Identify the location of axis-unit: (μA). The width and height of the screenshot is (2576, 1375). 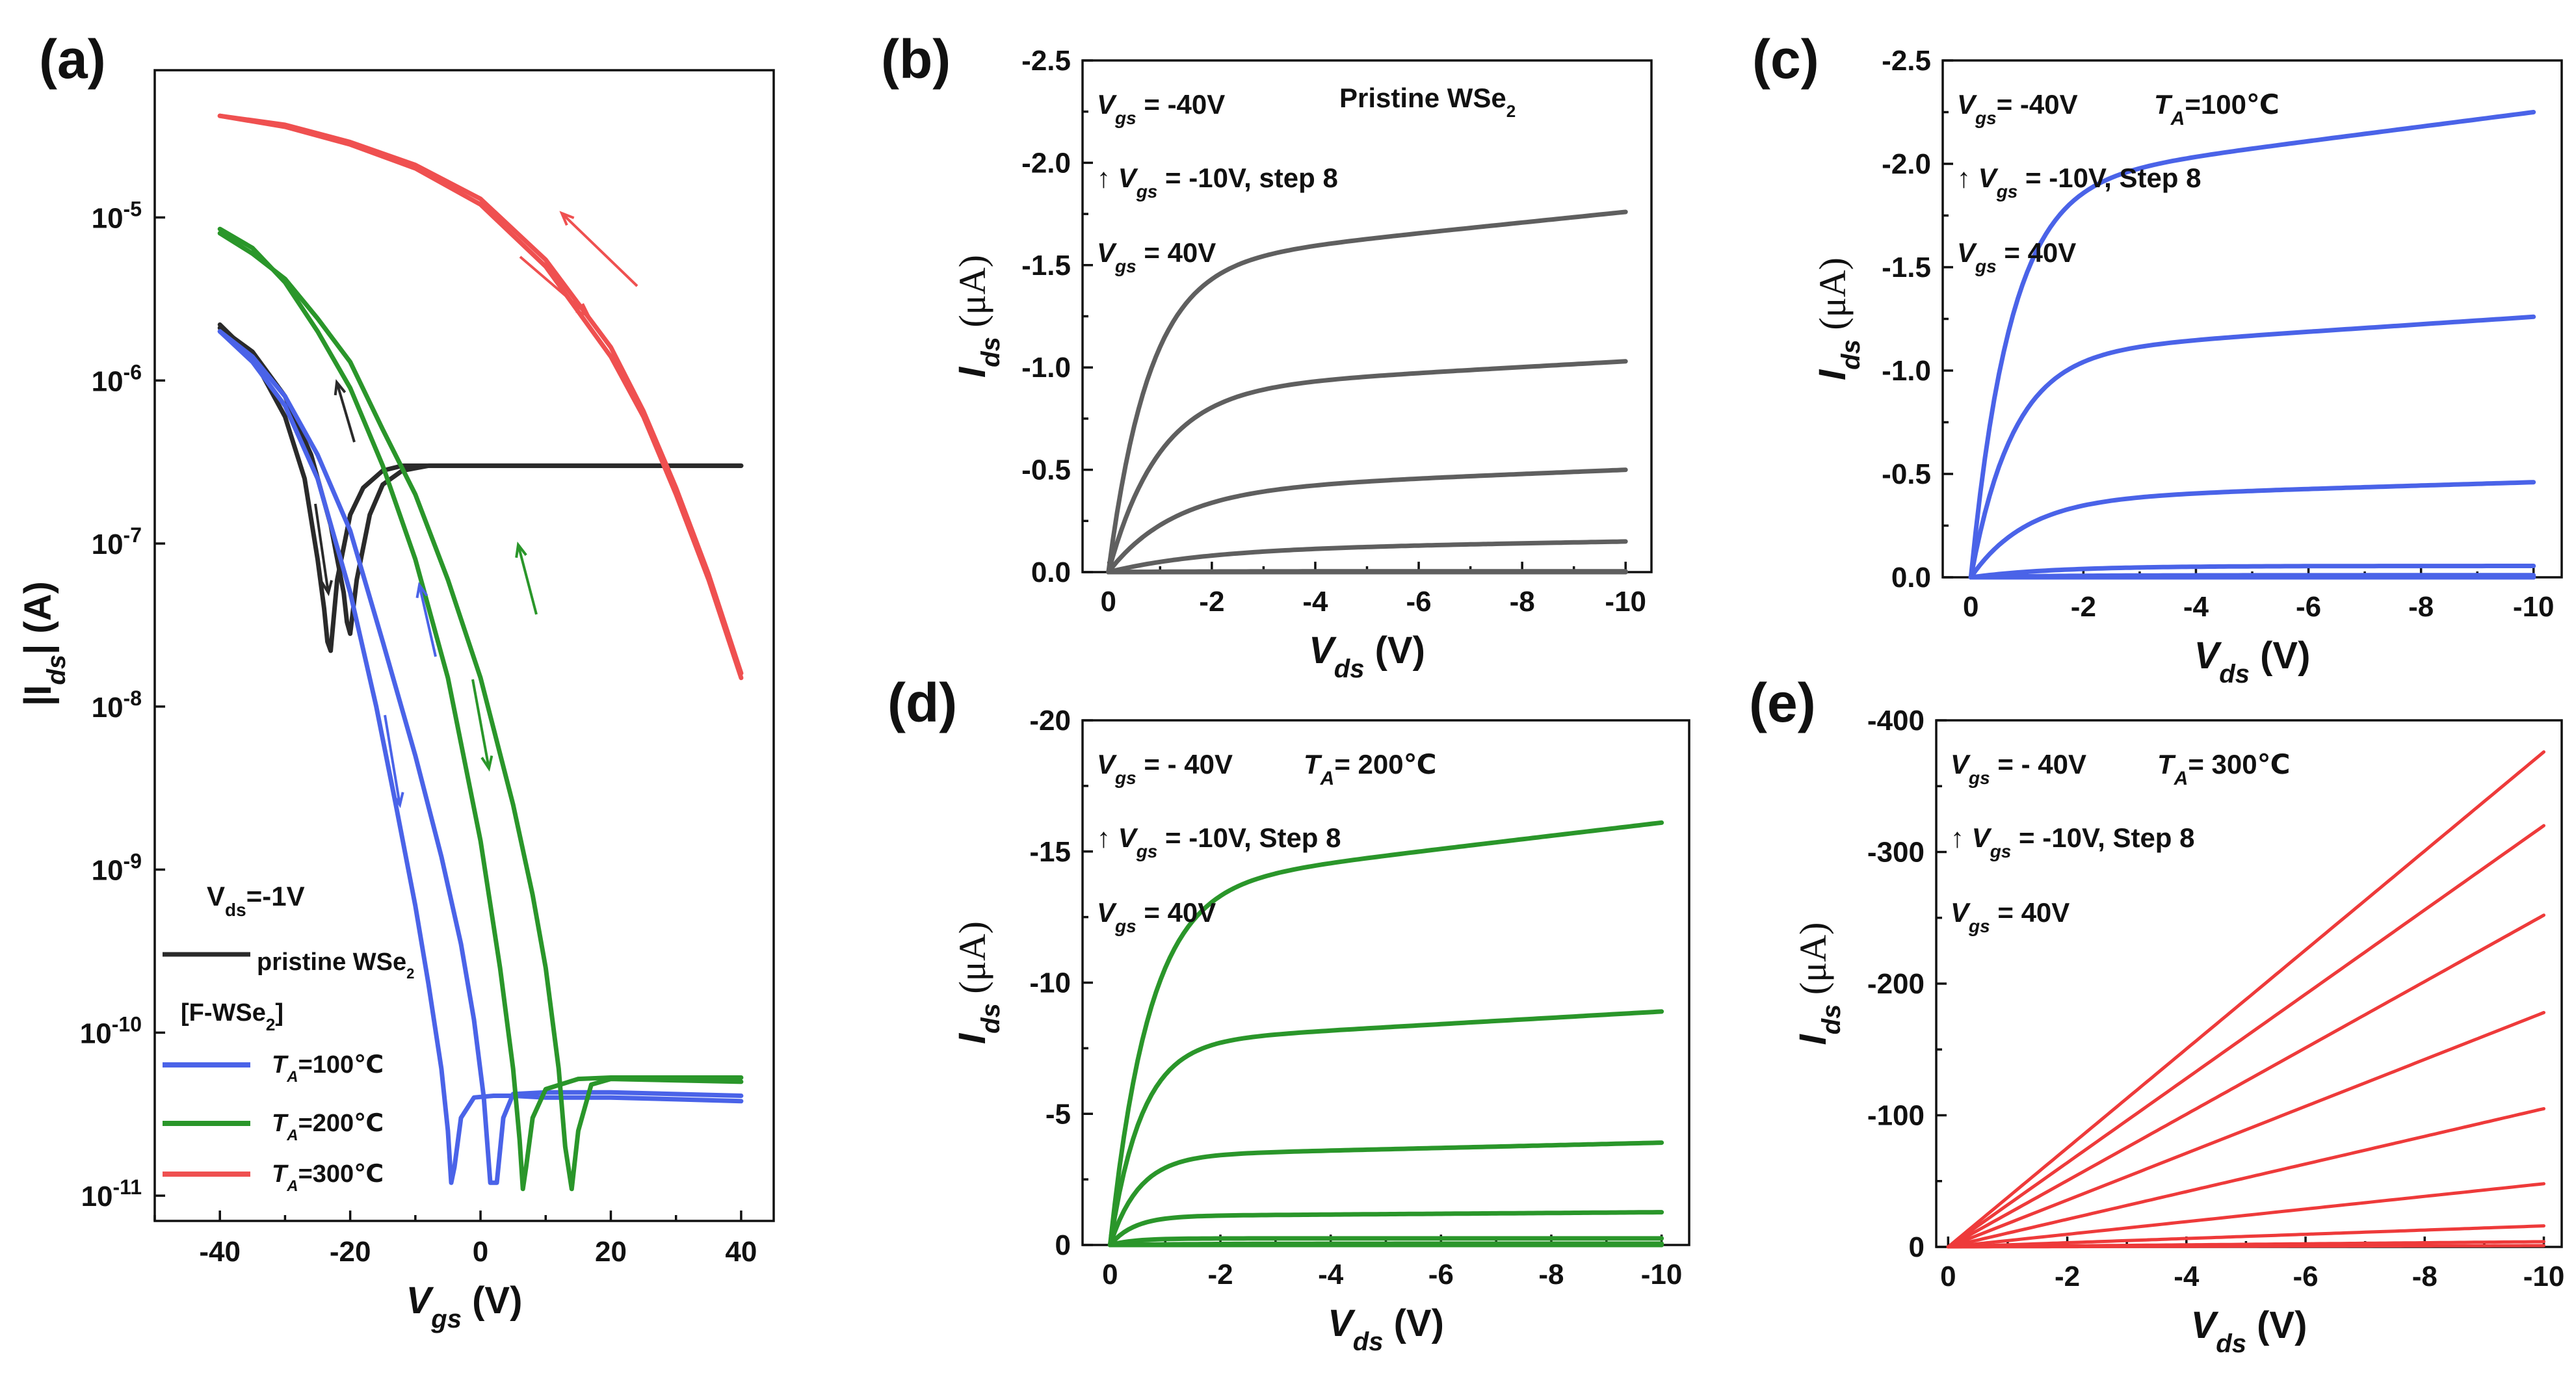
(1813, 963).